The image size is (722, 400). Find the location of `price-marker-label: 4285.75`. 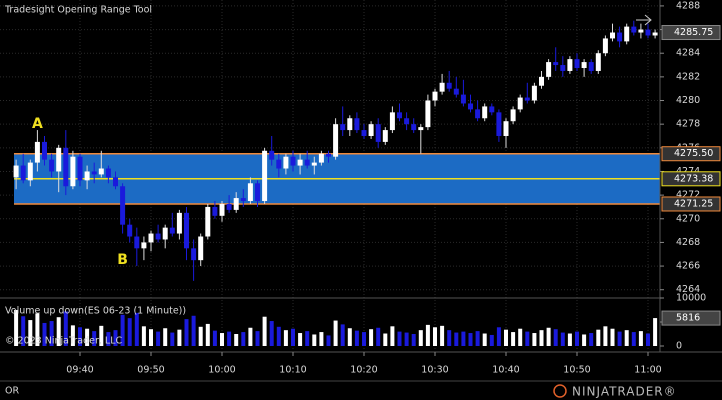

price-marker-label: 4285.75 is located at coordinates (693, 32).